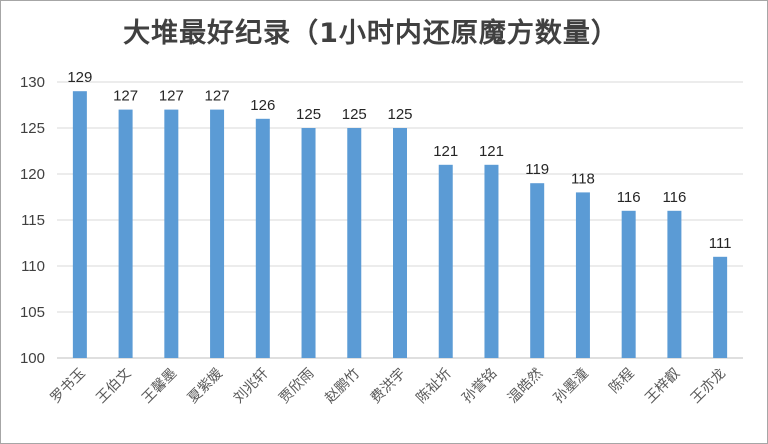  I want to click on category-label: 王伯文, so click(113, 386).